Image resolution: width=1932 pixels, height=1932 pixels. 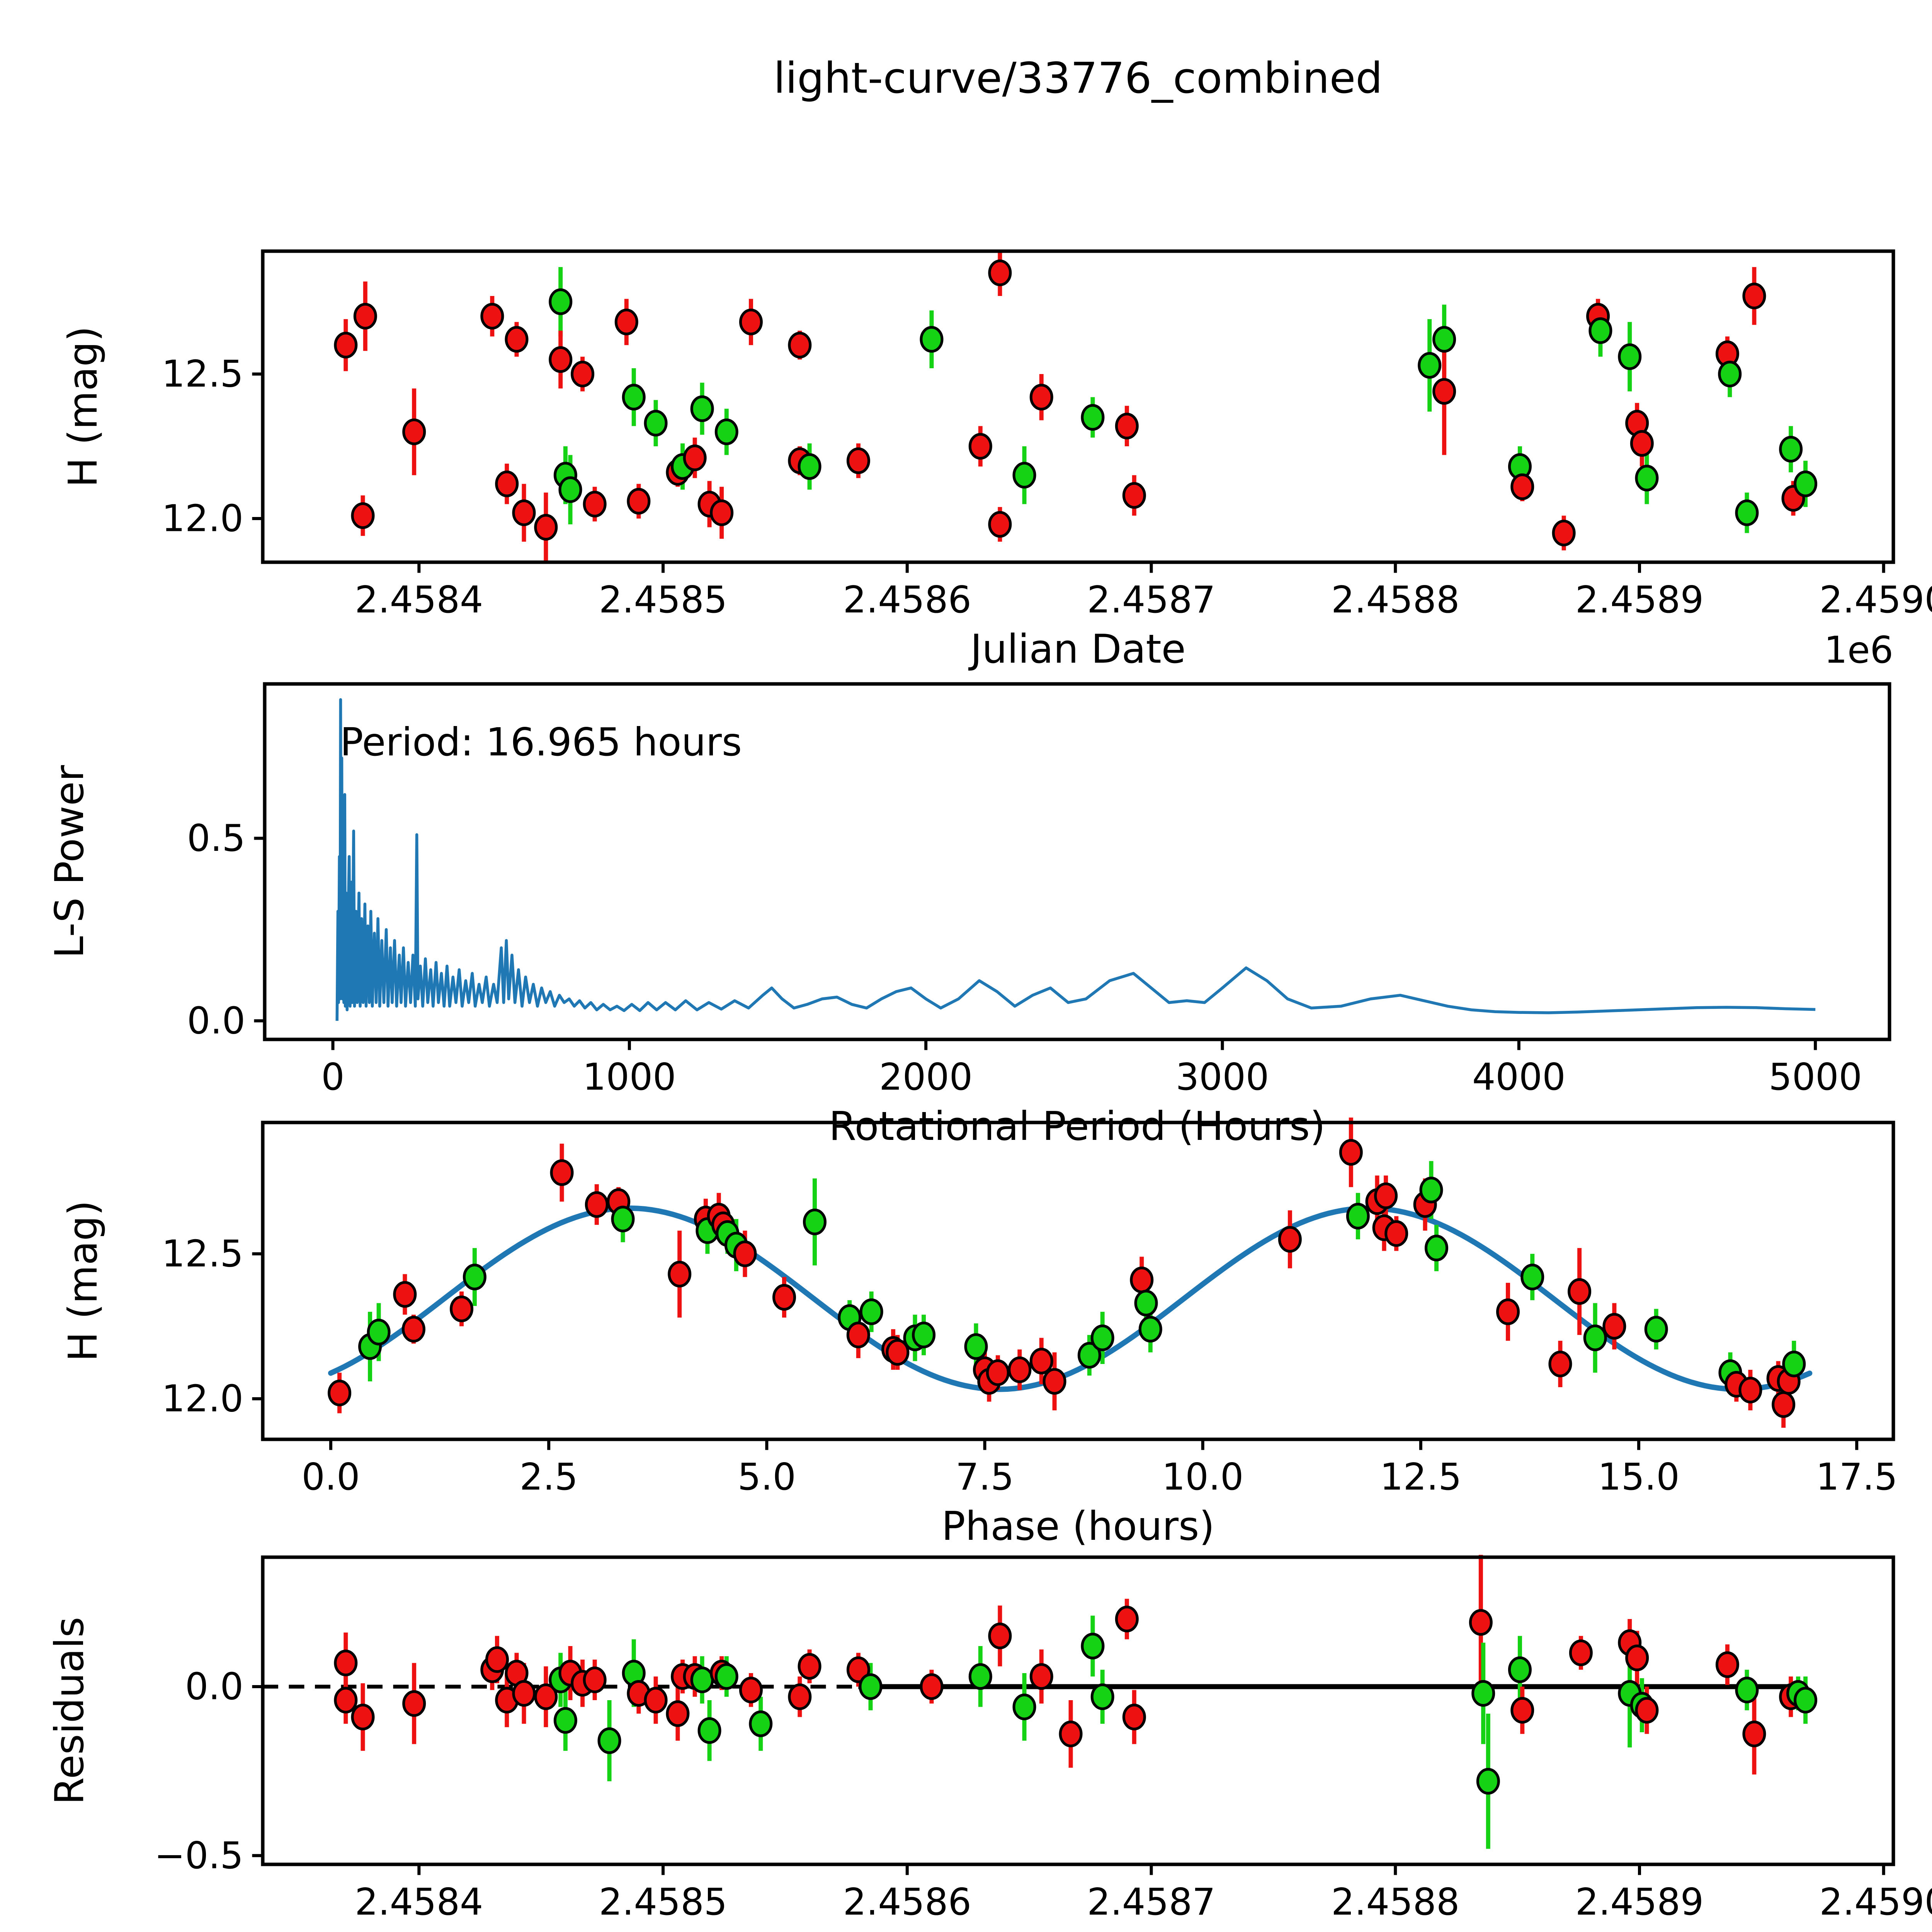 I want to click on phase_curve-xtick-label: 12.5, so click(x=1421, y=1477).